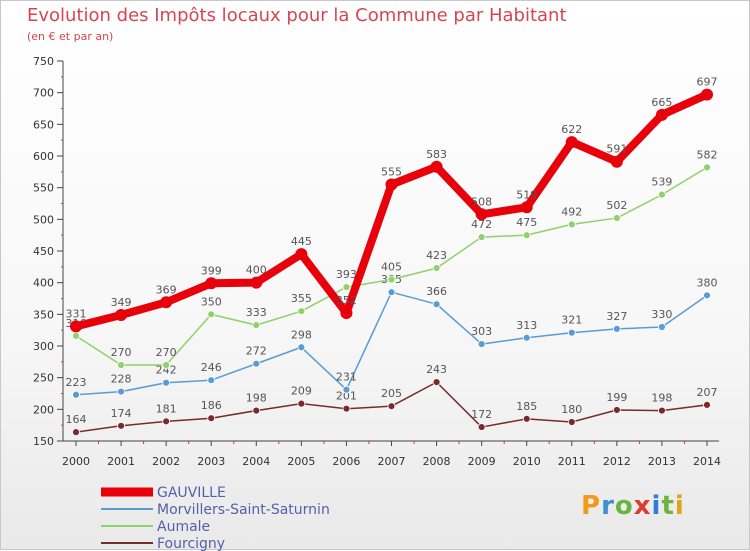  I want to click on logo-letter: o, so click(624, 506).